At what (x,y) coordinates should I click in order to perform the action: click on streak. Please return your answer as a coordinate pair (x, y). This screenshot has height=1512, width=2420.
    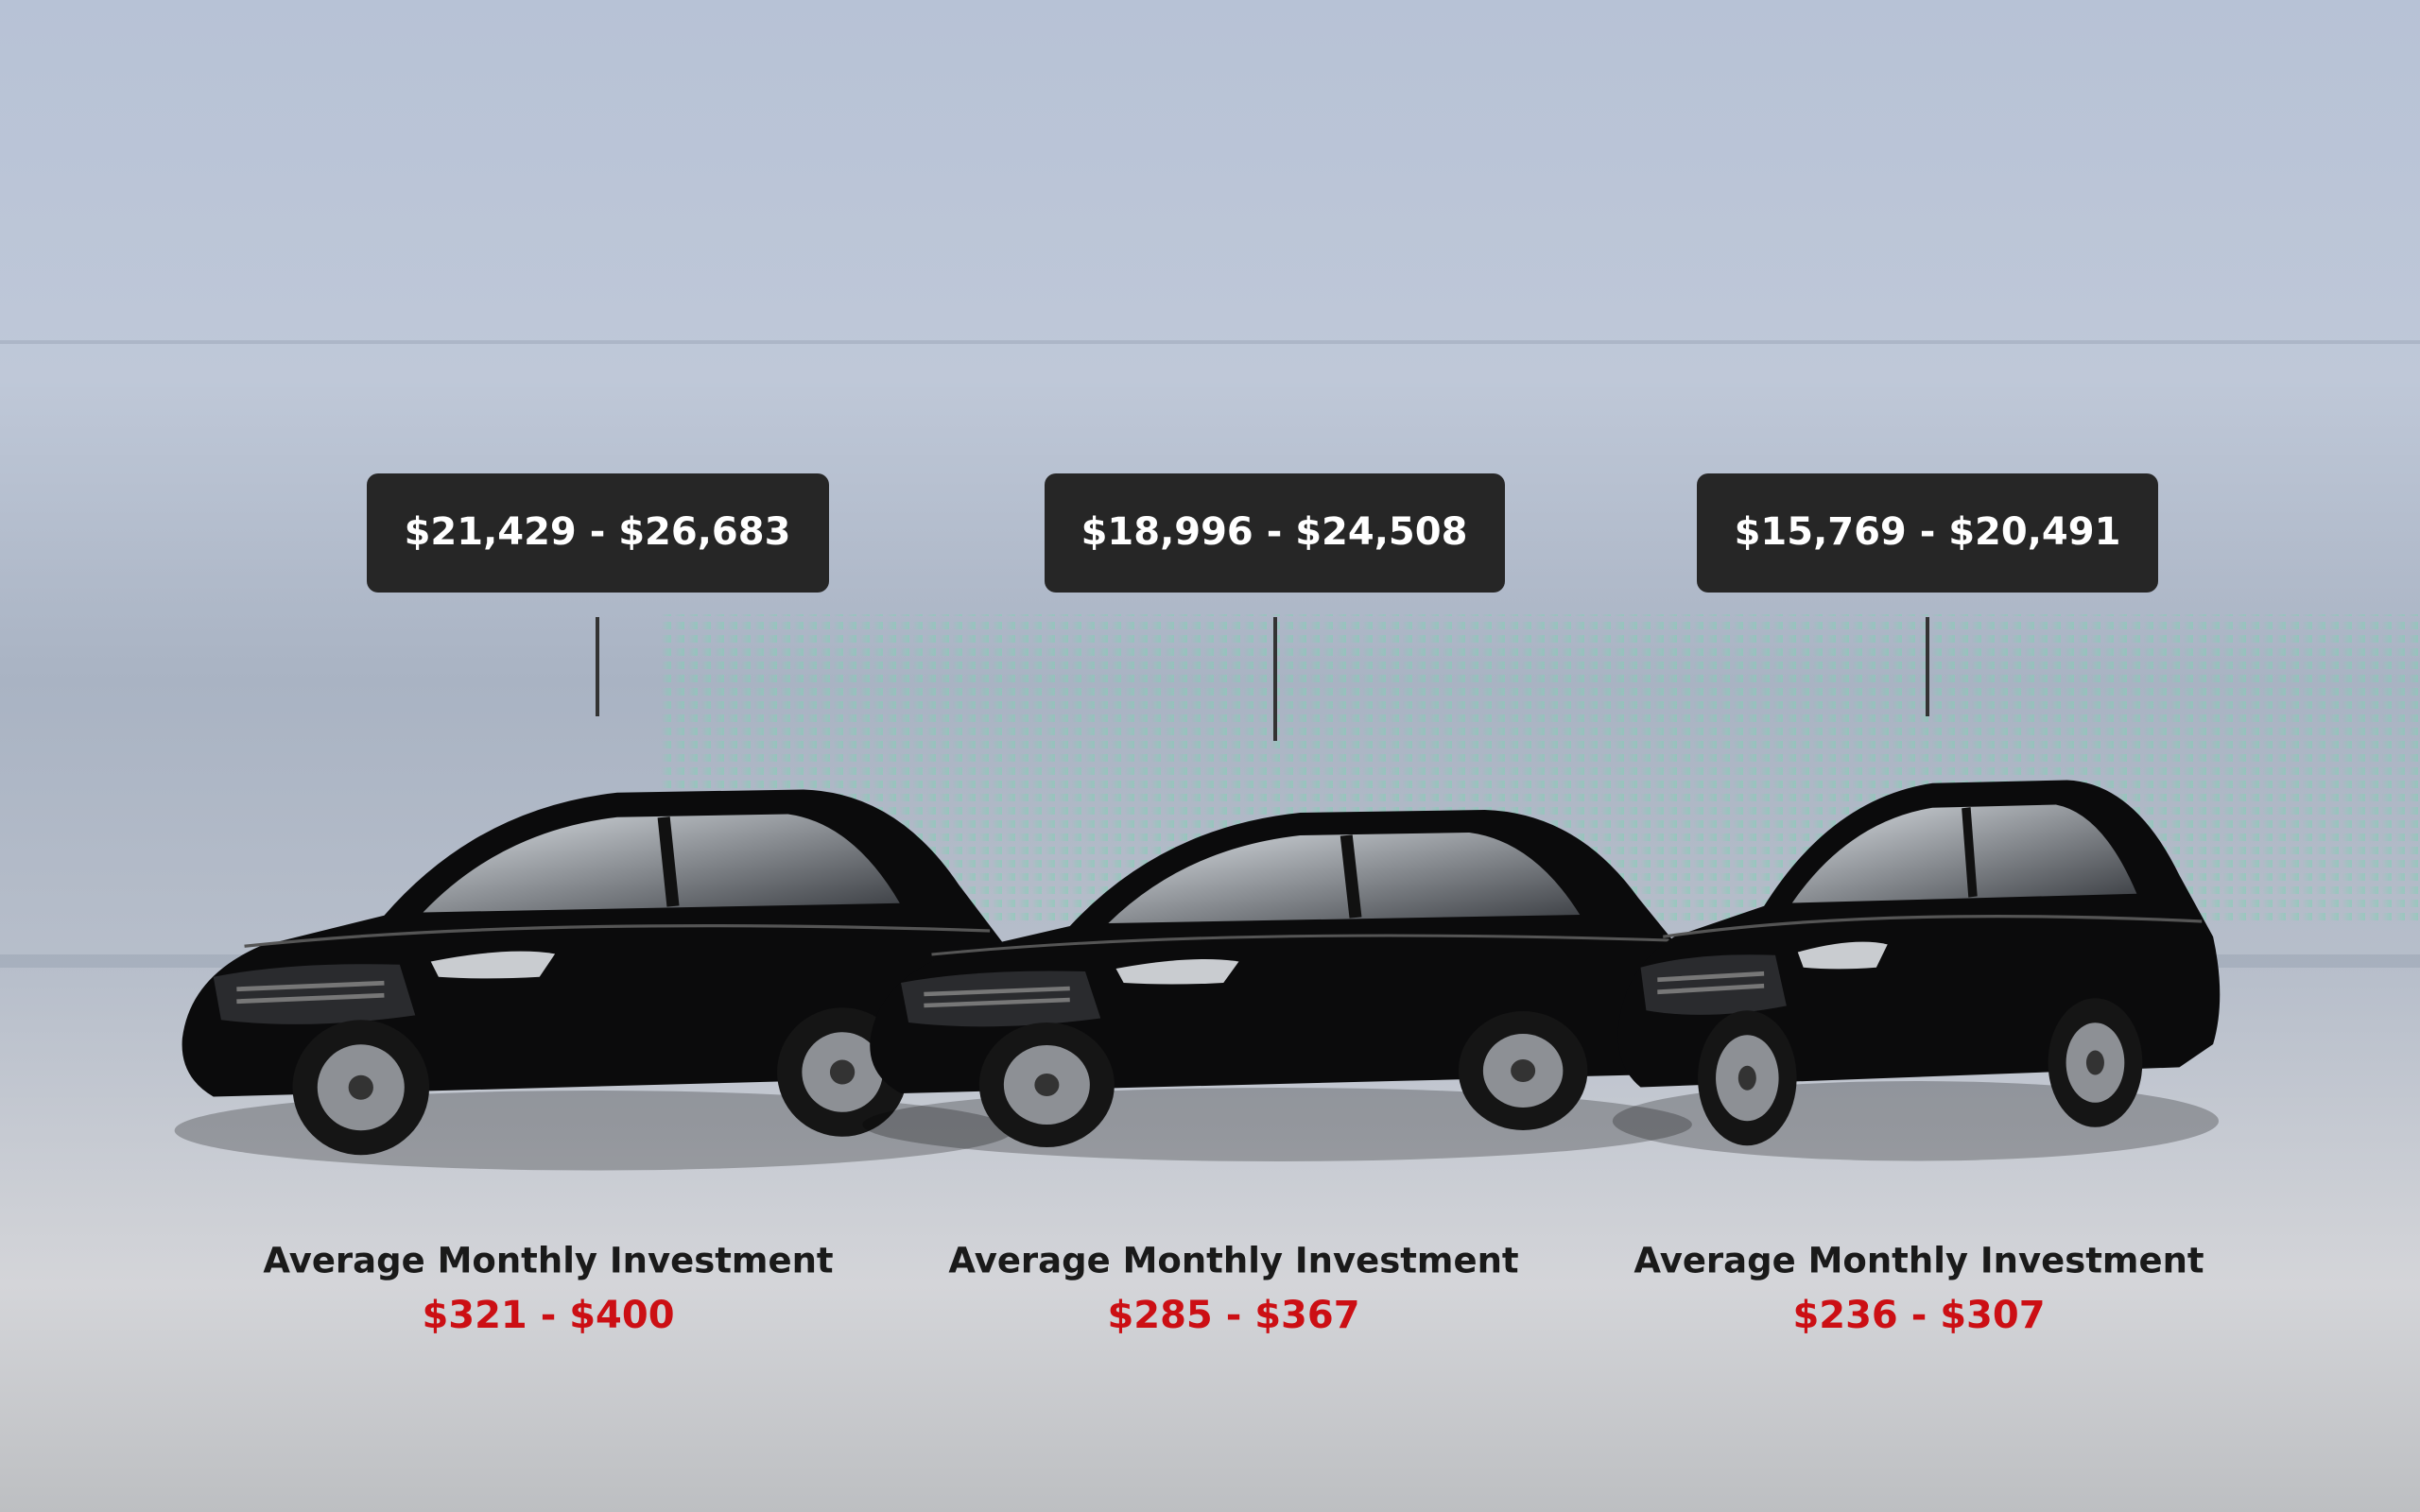
    Looking at the image, I should click on (1210, 342).